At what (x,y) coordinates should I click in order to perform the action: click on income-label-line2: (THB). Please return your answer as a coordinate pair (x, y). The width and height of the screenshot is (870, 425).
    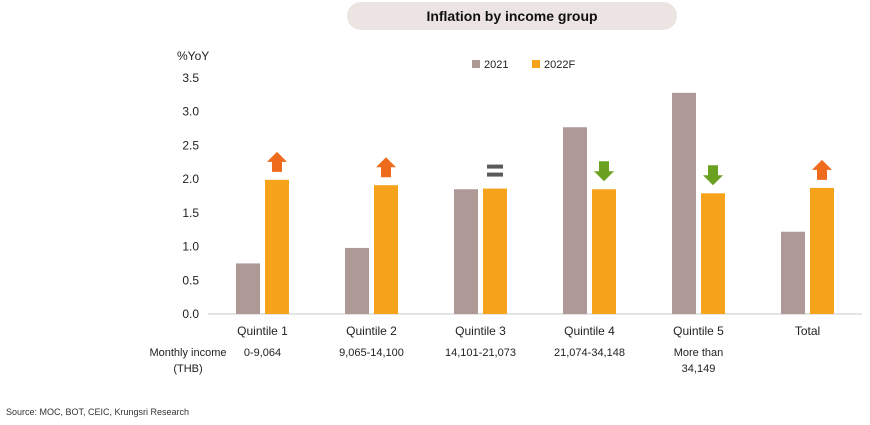
    Looking at the image, I should click on (188, 369).